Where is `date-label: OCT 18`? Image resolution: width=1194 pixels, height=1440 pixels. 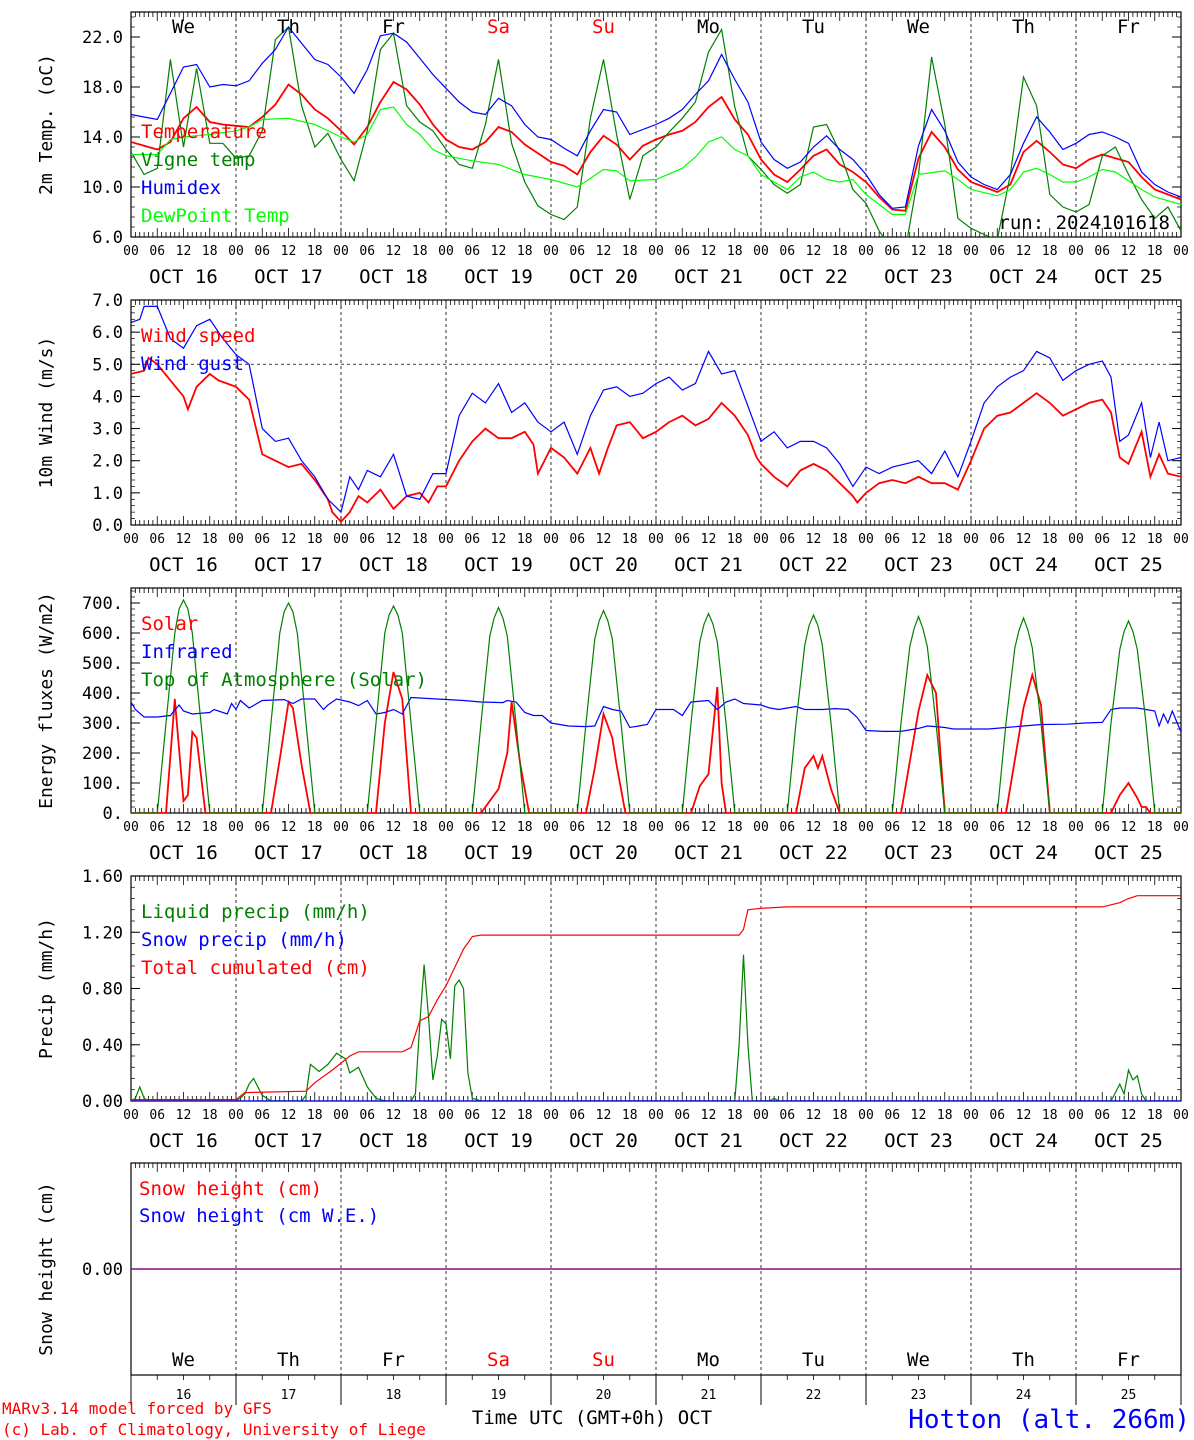
date-label: OCT 18 is located at coordinates (393, 565).